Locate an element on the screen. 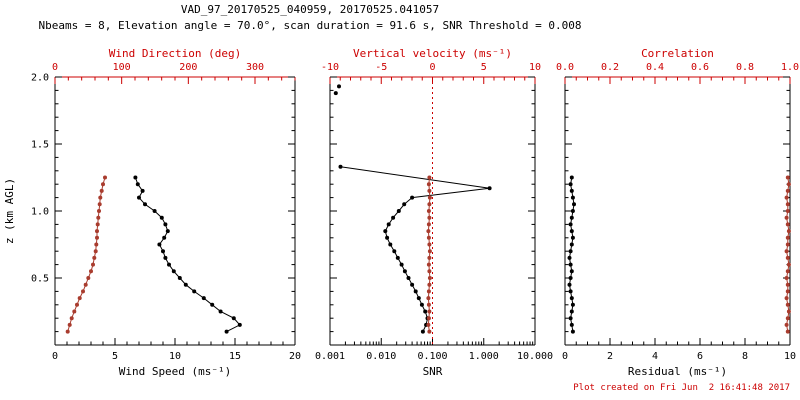 The width and height of the screenshot is (800, 400). svg-text: 300 is located at coordinates (255, 67).